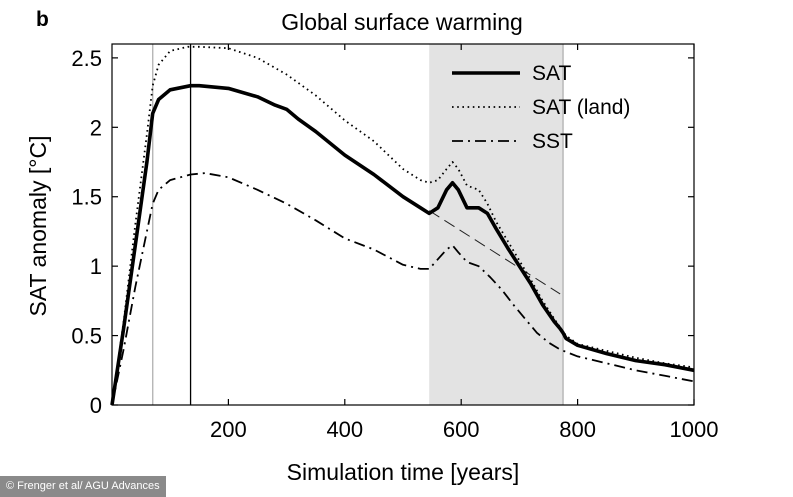 This screenshot has height=497, width=793. Describe the element at coordinates (551, 73) in the screenshot. I see `legend-label-sat: SAT` at that location.